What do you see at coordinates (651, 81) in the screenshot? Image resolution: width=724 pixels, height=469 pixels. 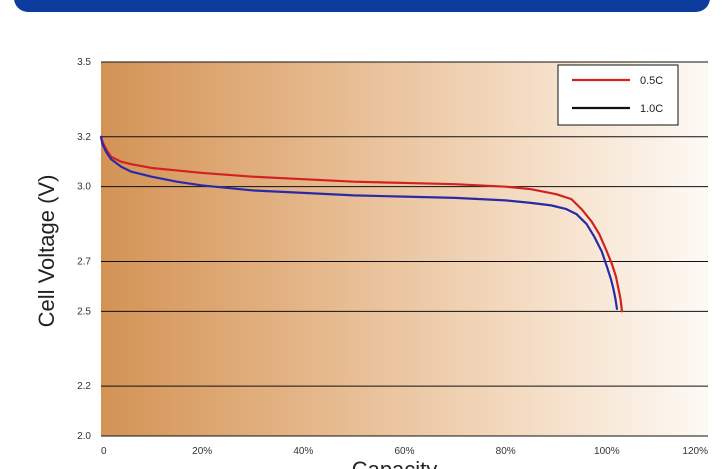 I see `legend-label-0.5C: 0.5C` at bounding box center [651, 81].